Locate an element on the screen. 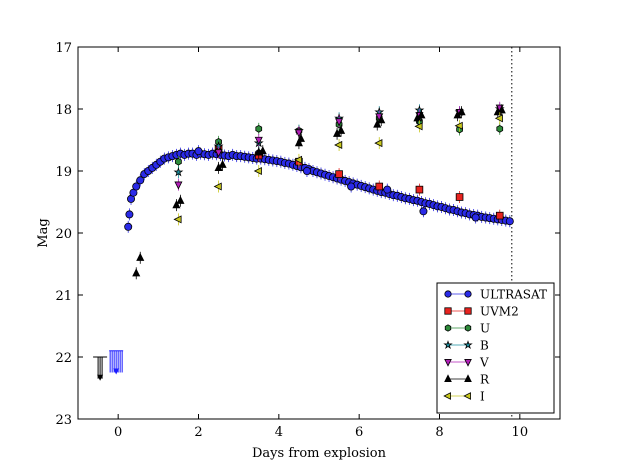 The height and width of the screenshot is (467, 623). y-tick-label: 23 is located at coordinates (63, 420).